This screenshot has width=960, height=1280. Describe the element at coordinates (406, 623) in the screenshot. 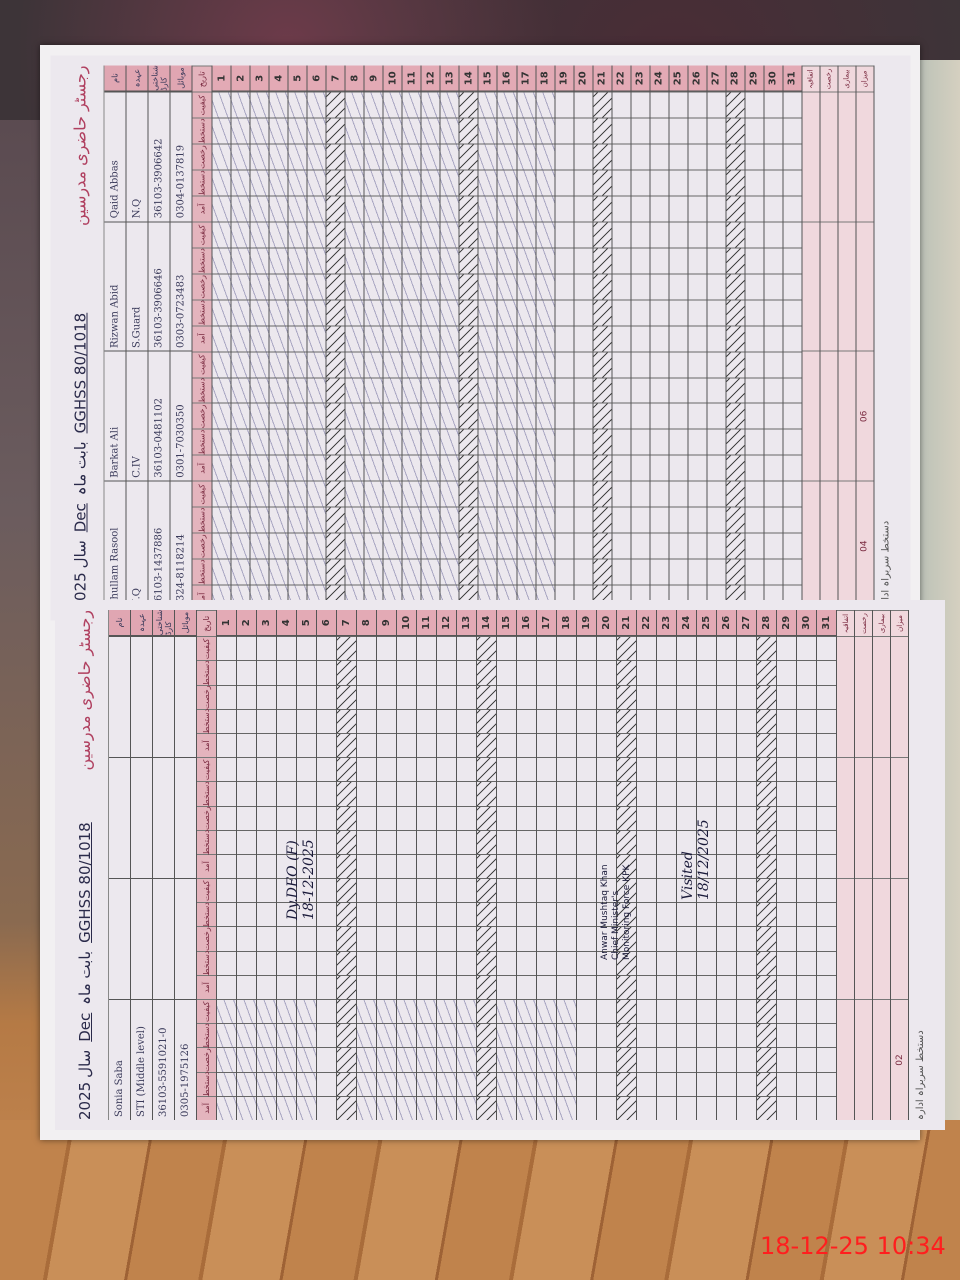

I see `day-number: 10` at that location.